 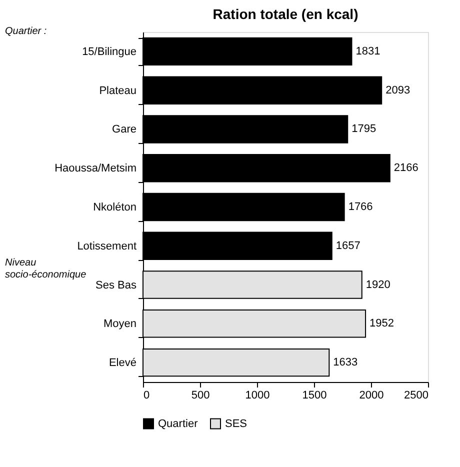 I want to click on data-label: 1795, so click(x=364, y=129).